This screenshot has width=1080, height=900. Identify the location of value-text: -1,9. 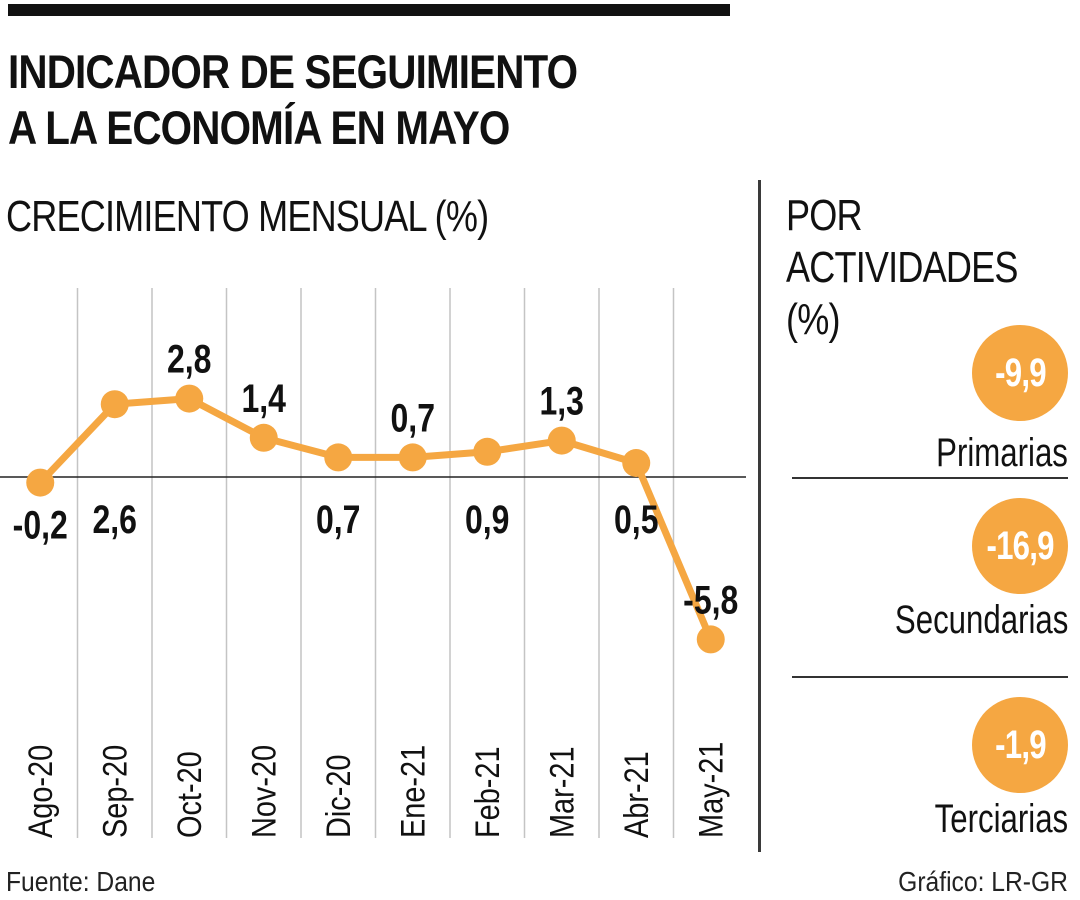
(1020, 744).